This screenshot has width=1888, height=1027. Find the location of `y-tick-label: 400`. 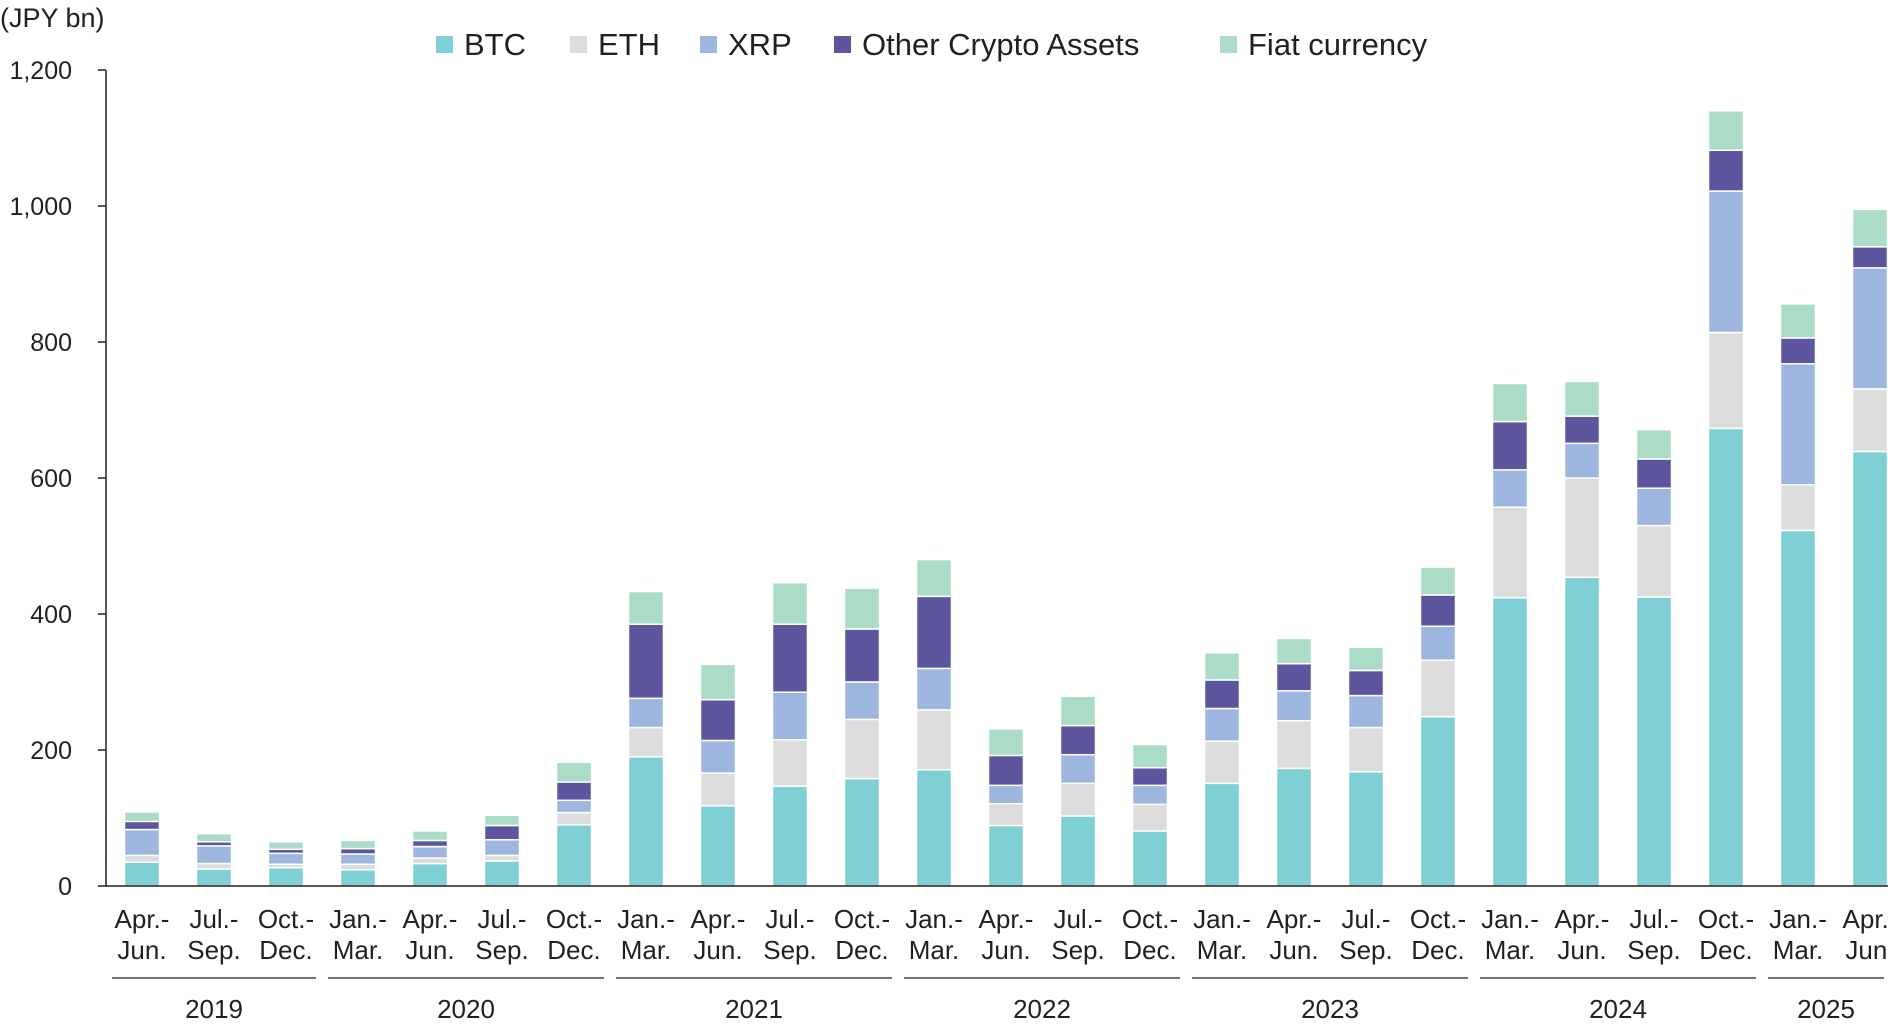

y-tick-label: 400 is located at coordinates (51, 615).